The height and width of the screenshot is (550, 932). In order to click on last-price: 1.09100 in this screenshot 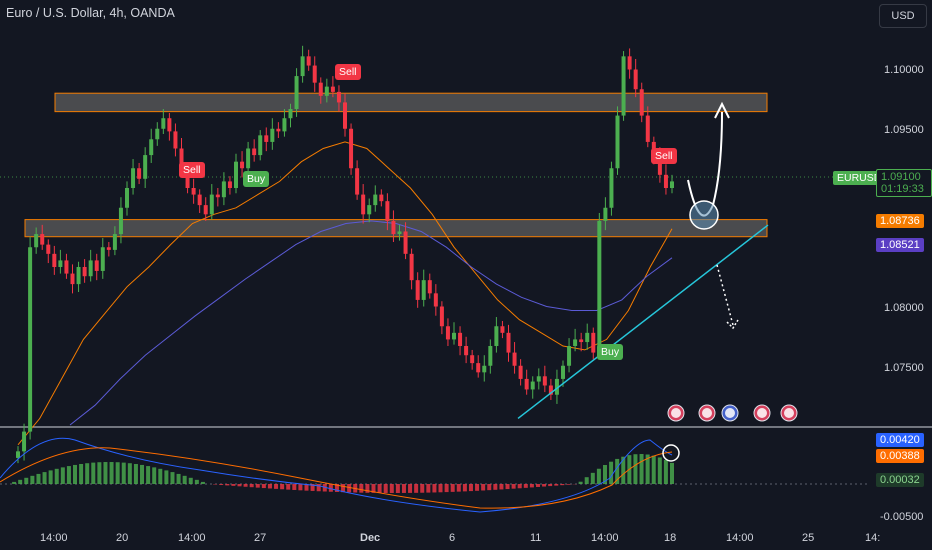, I will do `click(901, 177)`.